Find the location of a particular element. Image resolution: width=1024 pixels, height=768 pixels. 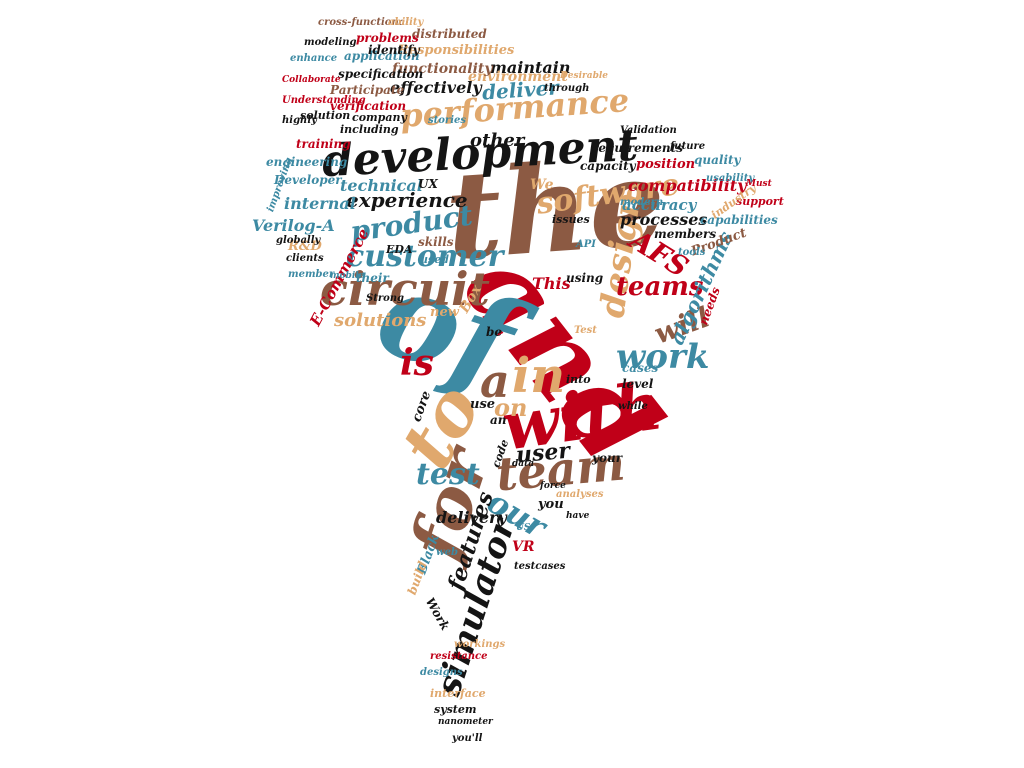

word-verification: verification is located at coordinates (368, 106).